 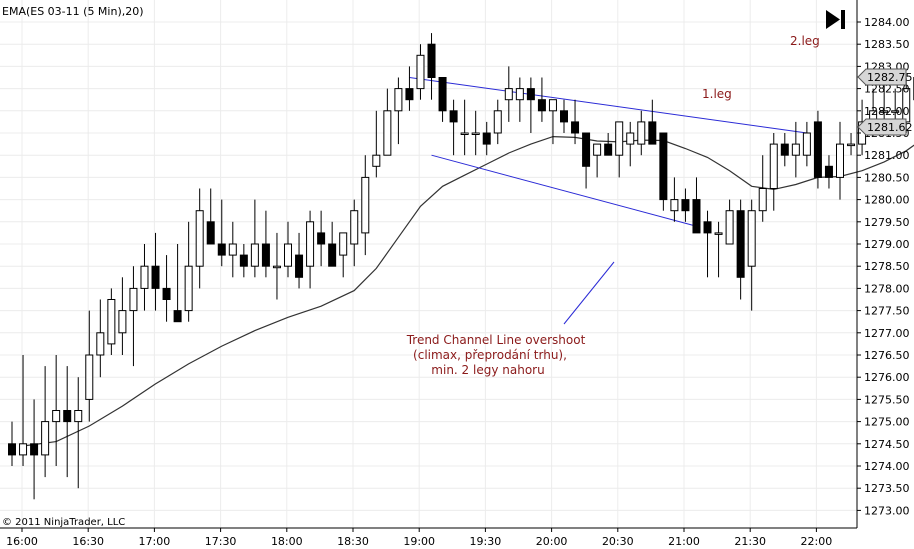 I want to click on overshoot-note-line-1: Trend Channel Line overshoot, so click(x=496, y=340).